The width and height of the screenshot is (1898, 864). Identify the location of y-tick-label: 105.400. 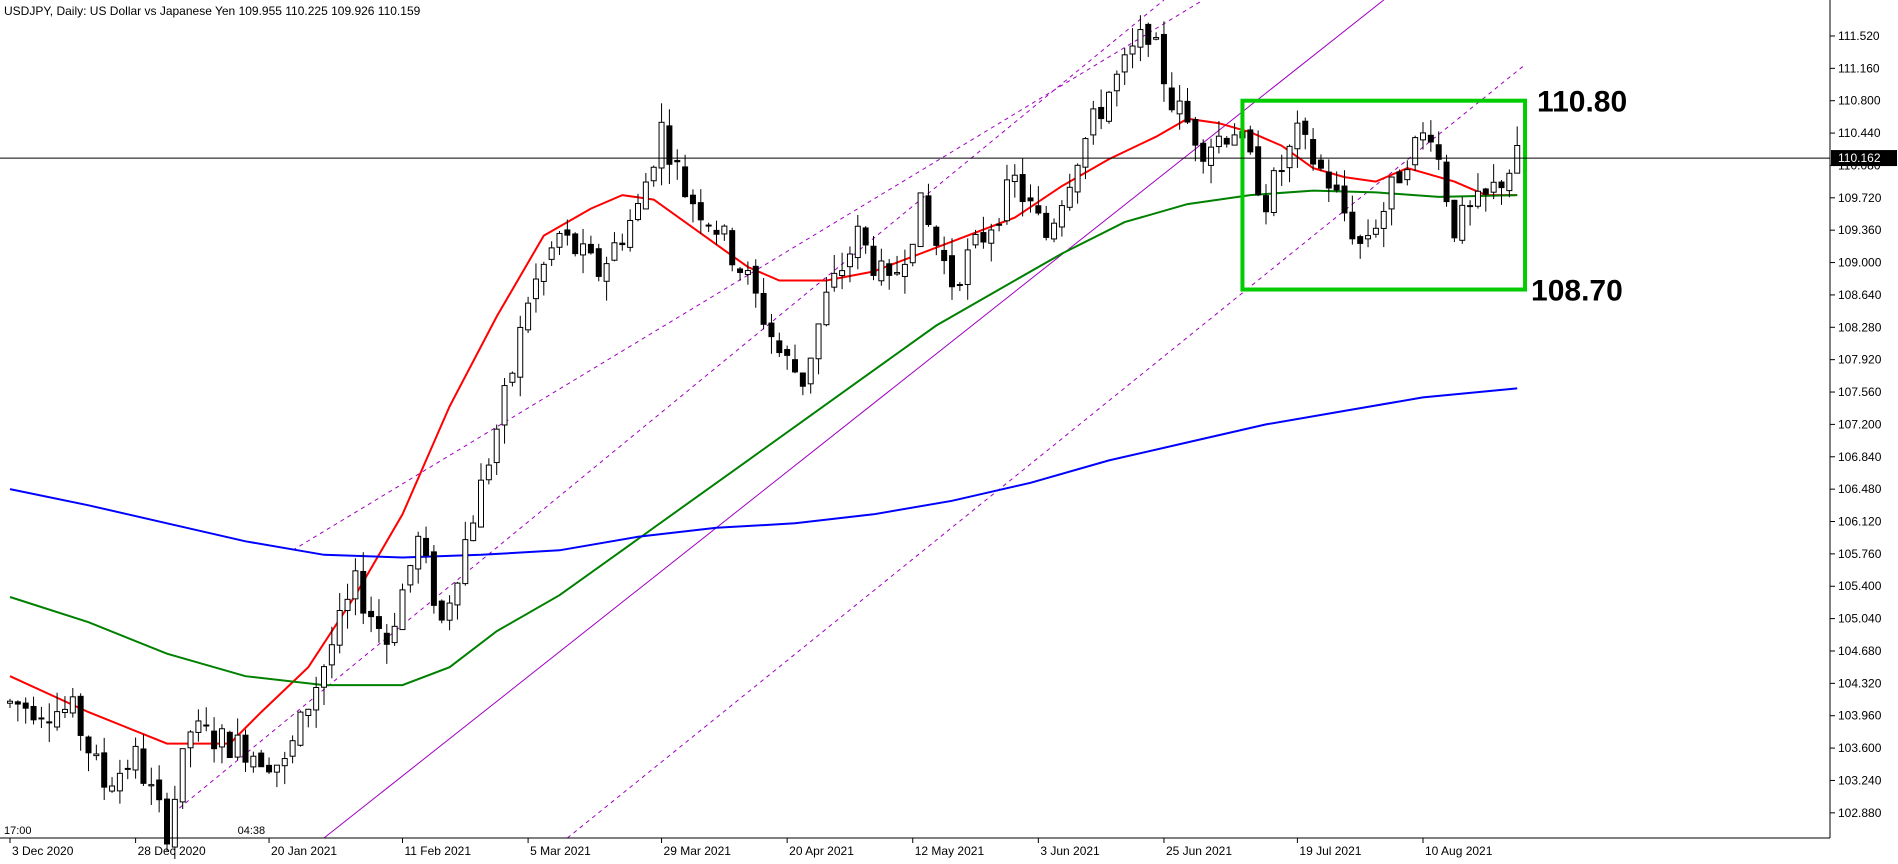
(1860, 586).